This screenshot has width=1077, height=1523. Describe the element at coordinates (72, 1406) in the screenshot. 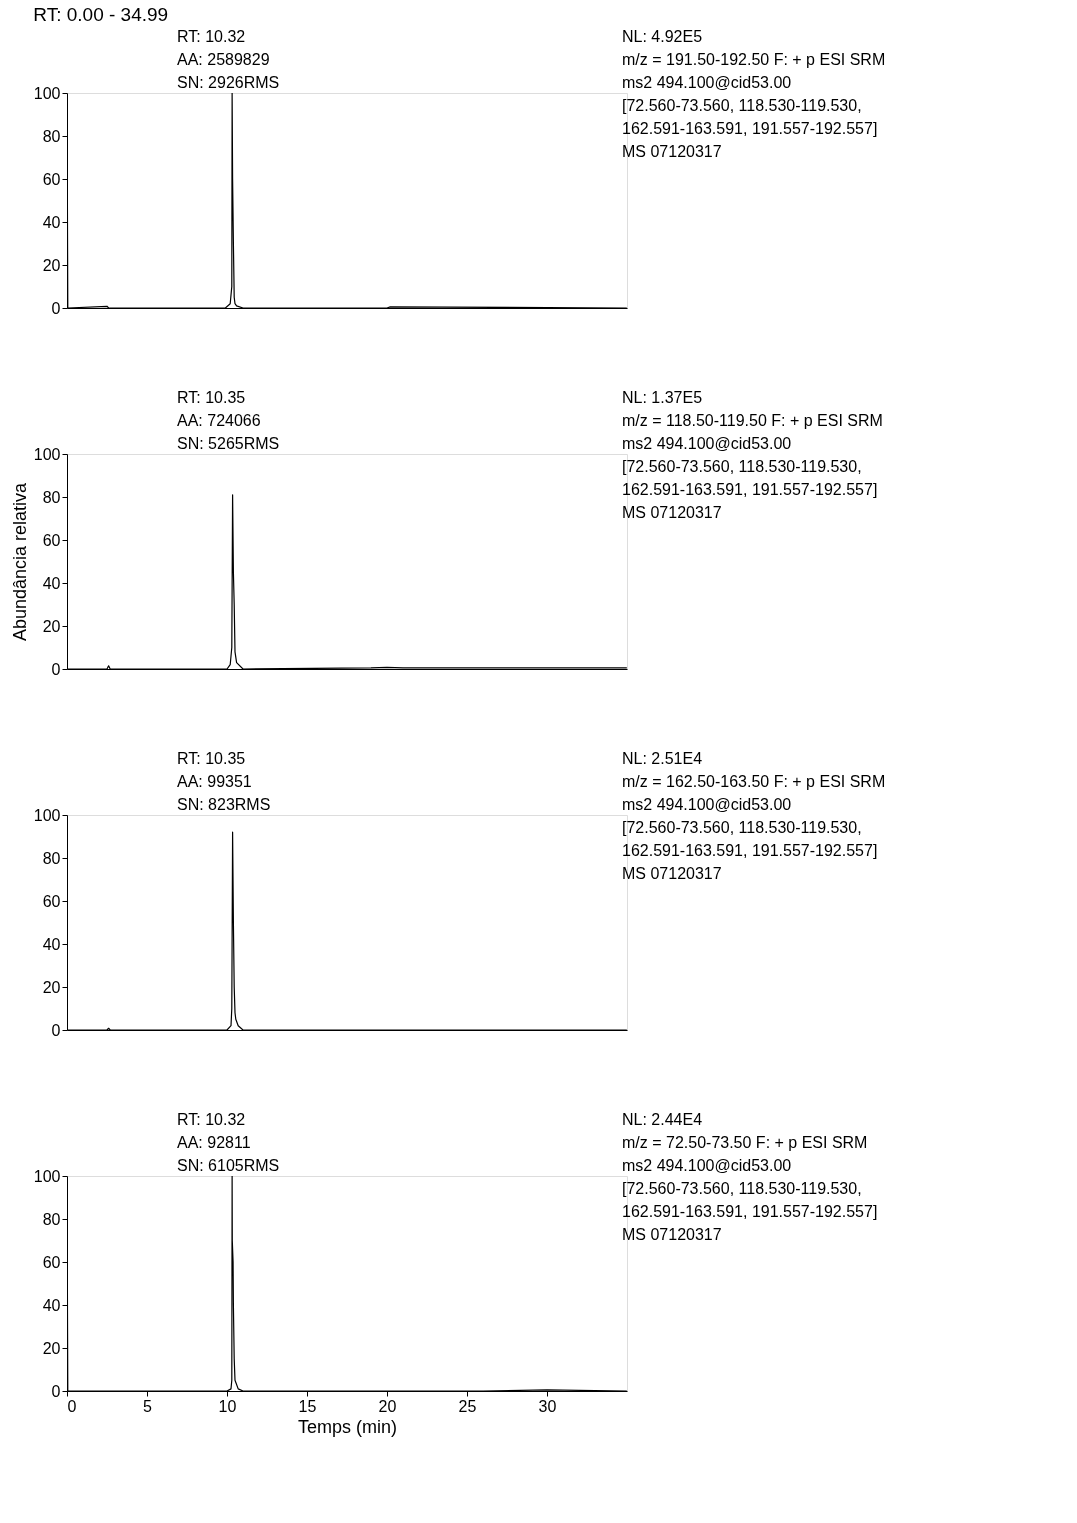

I see `x-tick-label: 0` at that location.